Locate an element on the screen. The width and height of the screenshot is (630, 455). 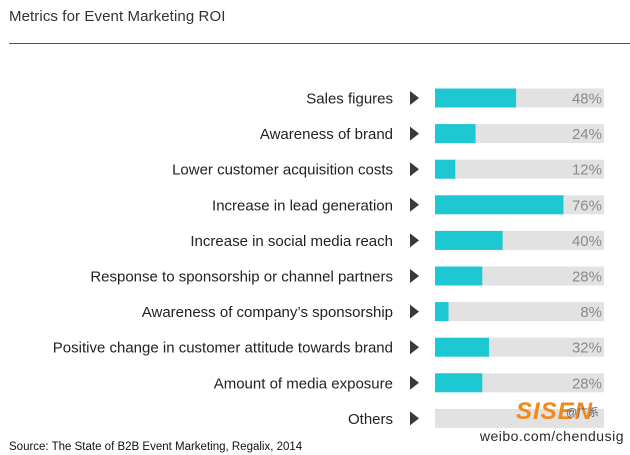
watermark-logo: SISEN is located at coordinates (555, 411).